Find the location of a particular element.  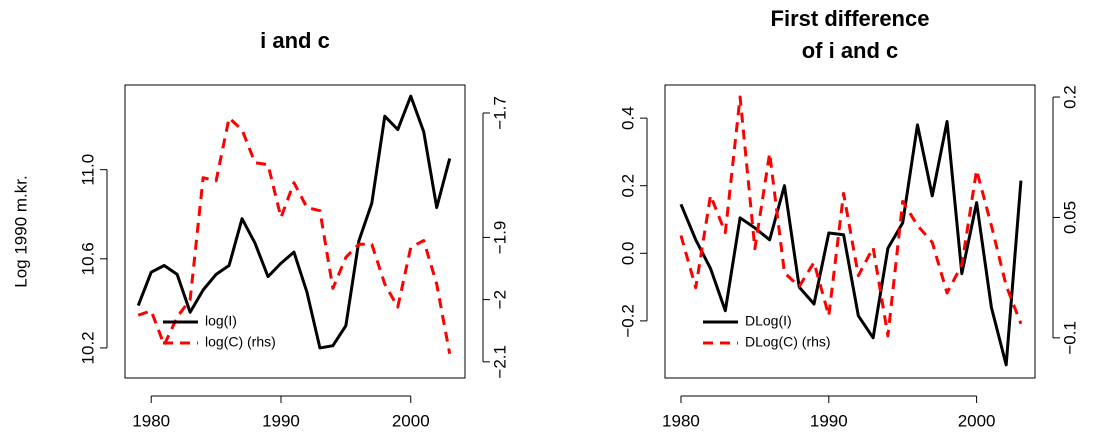

y-tick-label: 0.4 is located at coordinates (627, 118).